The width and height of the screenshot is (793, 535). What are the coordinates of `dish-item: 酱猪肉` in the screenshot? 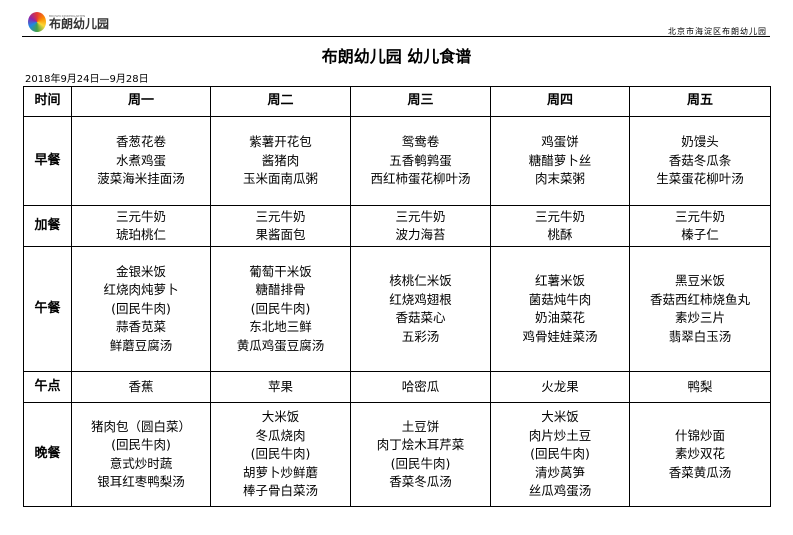 It's located at (280, 160).